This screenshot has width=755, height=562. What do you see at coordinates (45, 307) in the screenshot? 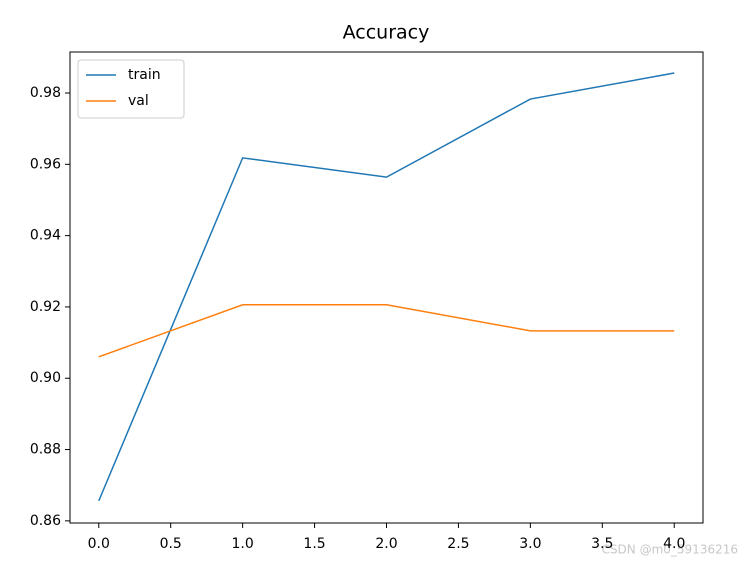
I see `y-tick-label: 0.92` at bounding box center [45, 307].